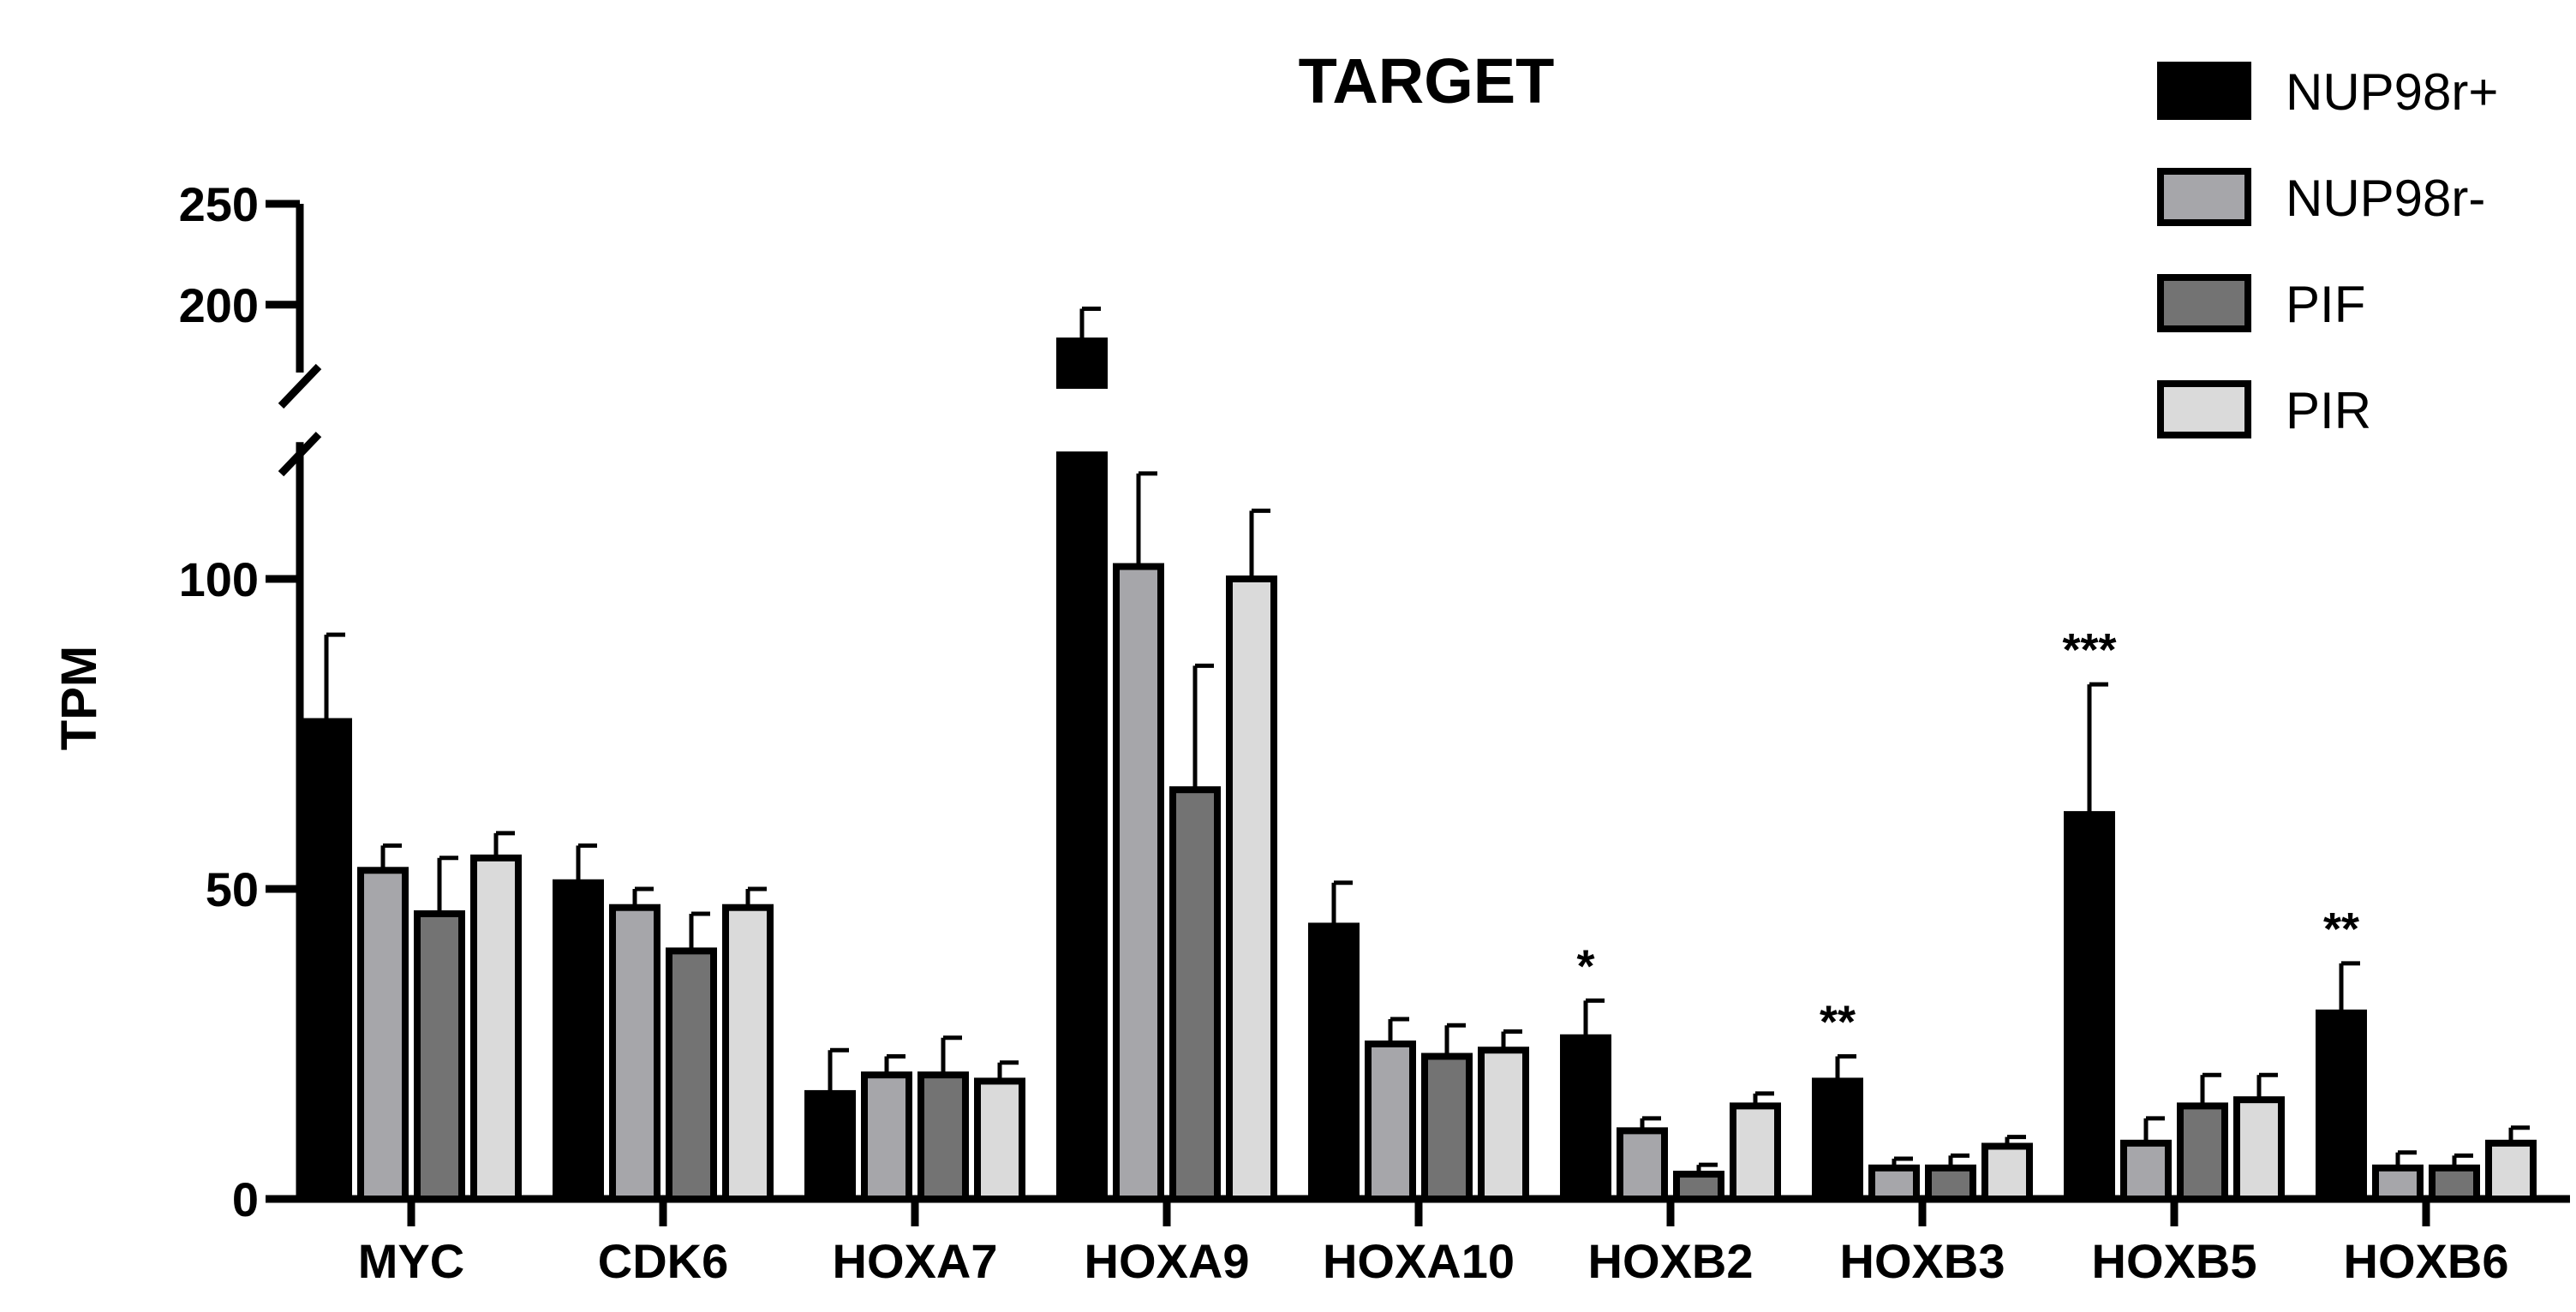 This screenshot has width=2576, height=1312. Describe the element at coordinates (1427, 80) in the screenshot. I see `chart-title: TARGET` at that location.